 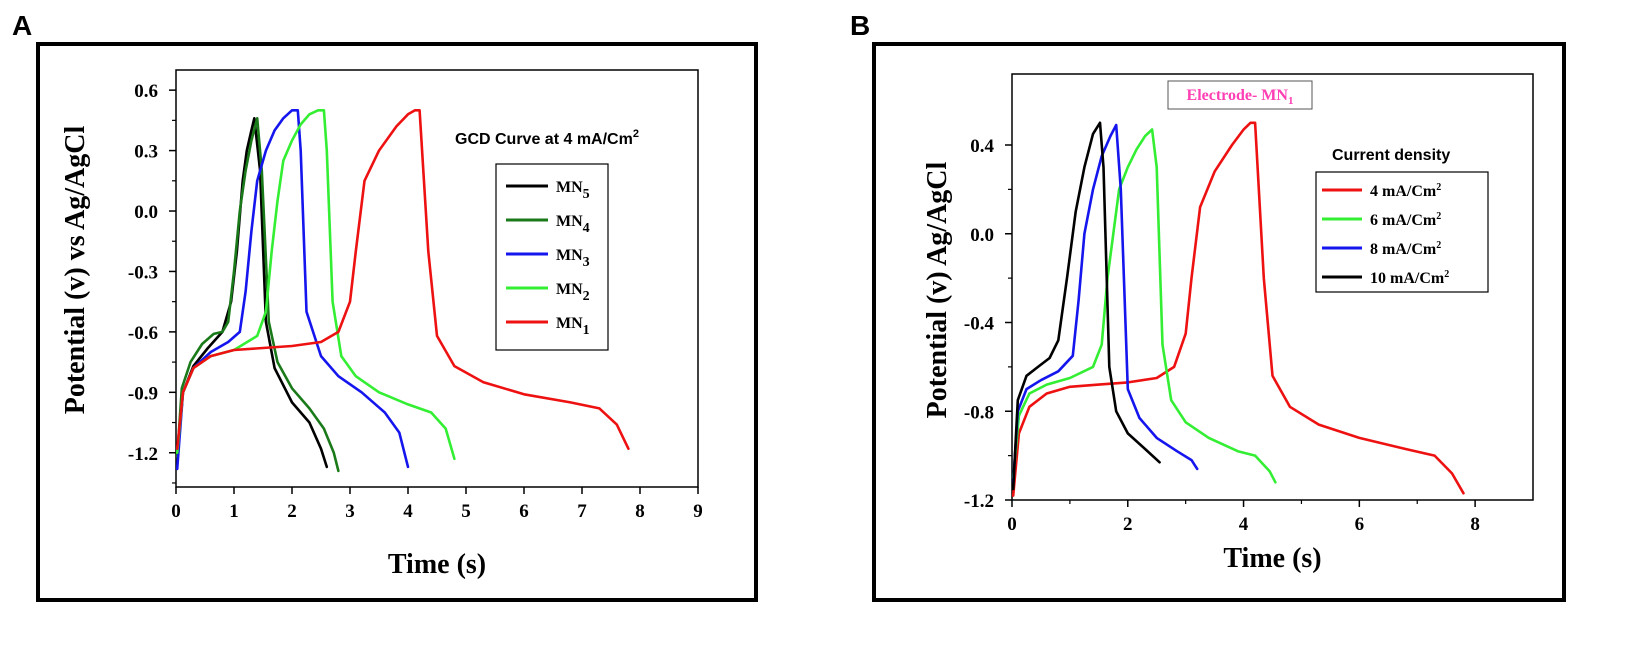 What do you see at coordinates (143, 333) in the screenshot?
I see `y-tick-label: -0.6` at bounding box center [143, 333].